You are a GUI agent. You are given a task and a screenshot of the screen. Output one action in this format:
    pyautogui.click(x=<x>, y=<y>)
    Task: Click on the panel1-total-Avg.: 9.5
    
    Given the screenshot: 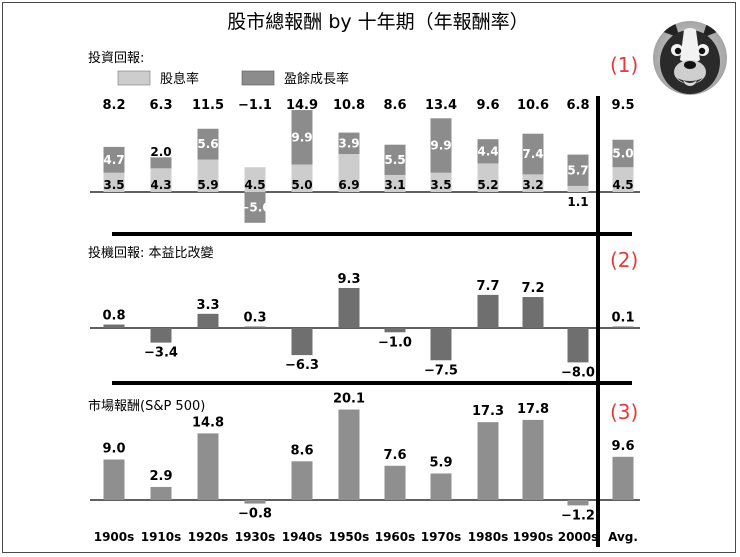 What is the action you would take?
    pyautogui.click(x=622, y=105)
    